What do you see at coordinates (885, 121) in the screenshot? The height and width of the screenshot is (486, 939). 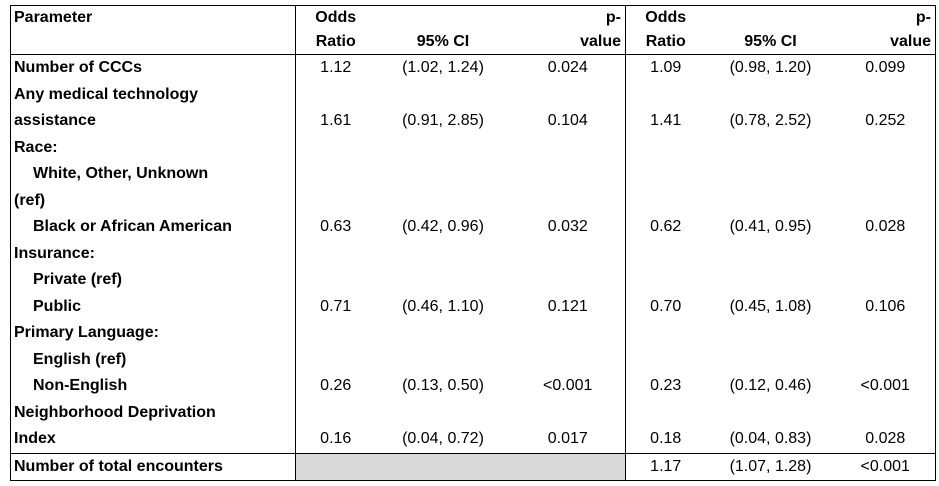 I see `cell-p2: 0.252` at bounding box center [885, 121].